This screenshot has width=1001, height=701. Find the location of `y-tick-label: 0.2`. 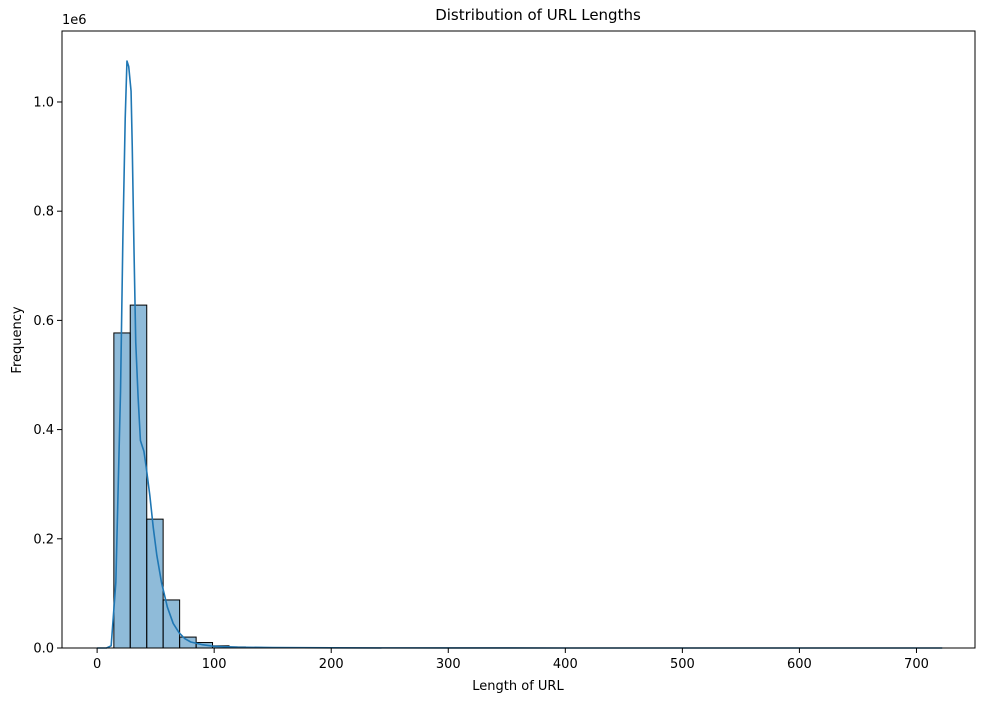

y-tick-label: 0.2 is located at coordinates (43, 539).